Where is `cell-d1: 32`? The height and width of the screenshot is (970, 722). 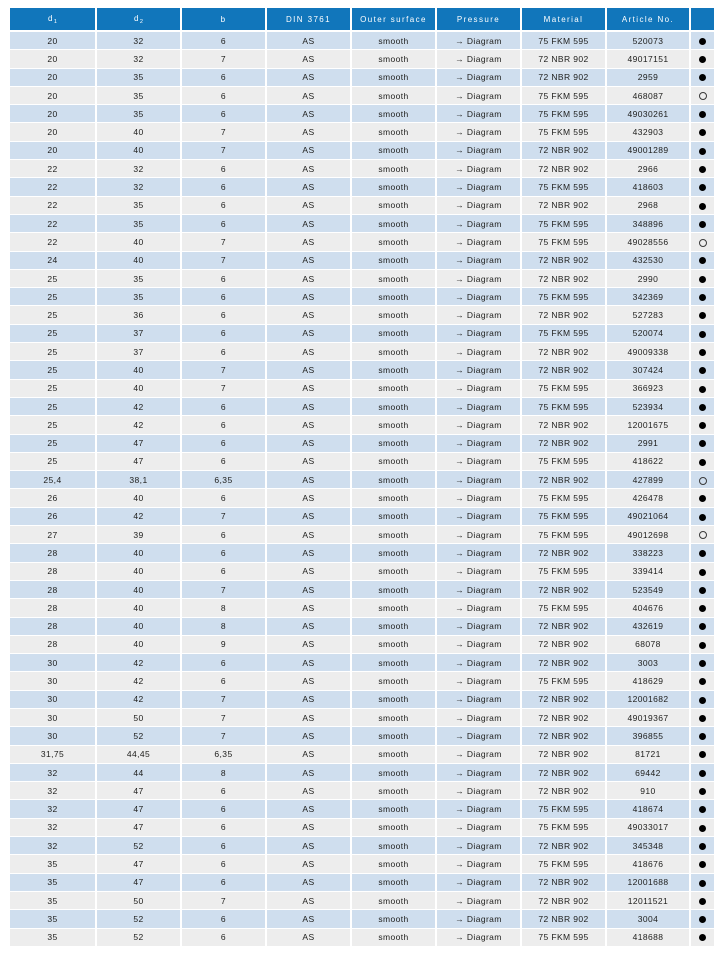 cell-d1: 32 is located at coordinates (53, 773).